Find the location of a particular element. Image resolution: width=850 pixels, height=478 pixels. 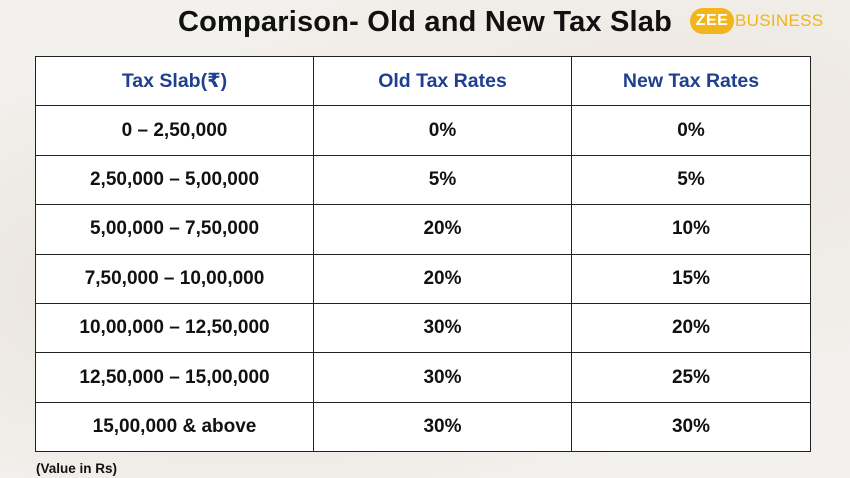

slab-cell: 7,50,000 – 10,00,000 is located at coordinates (174, 278).